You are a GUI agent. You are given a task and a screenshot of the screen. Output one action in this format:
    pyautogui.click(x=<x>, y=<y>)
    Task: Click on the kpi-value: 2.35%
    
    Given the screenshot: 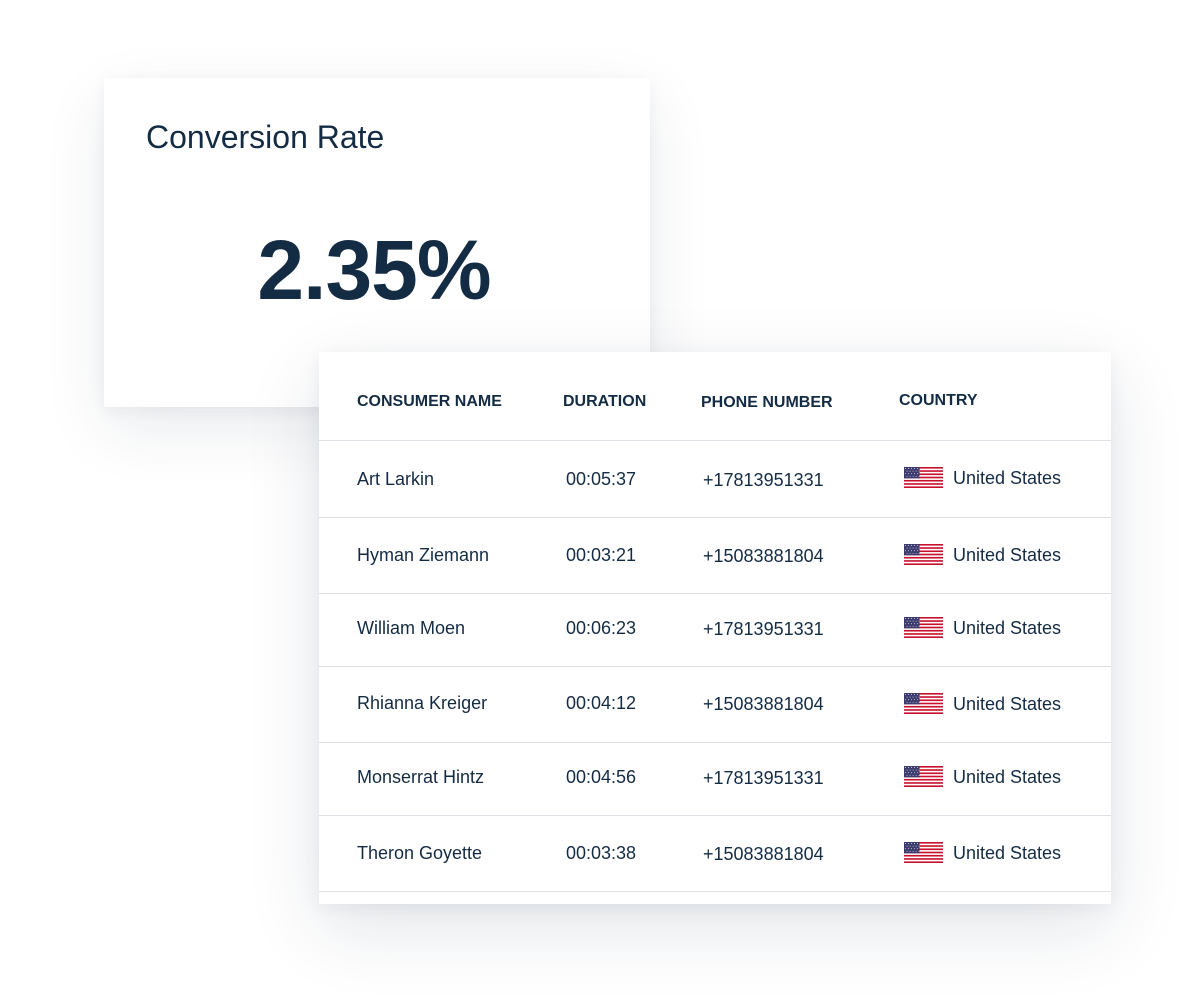 What is the action you would take?
    pyautogui.click(x=374, y=270)
    